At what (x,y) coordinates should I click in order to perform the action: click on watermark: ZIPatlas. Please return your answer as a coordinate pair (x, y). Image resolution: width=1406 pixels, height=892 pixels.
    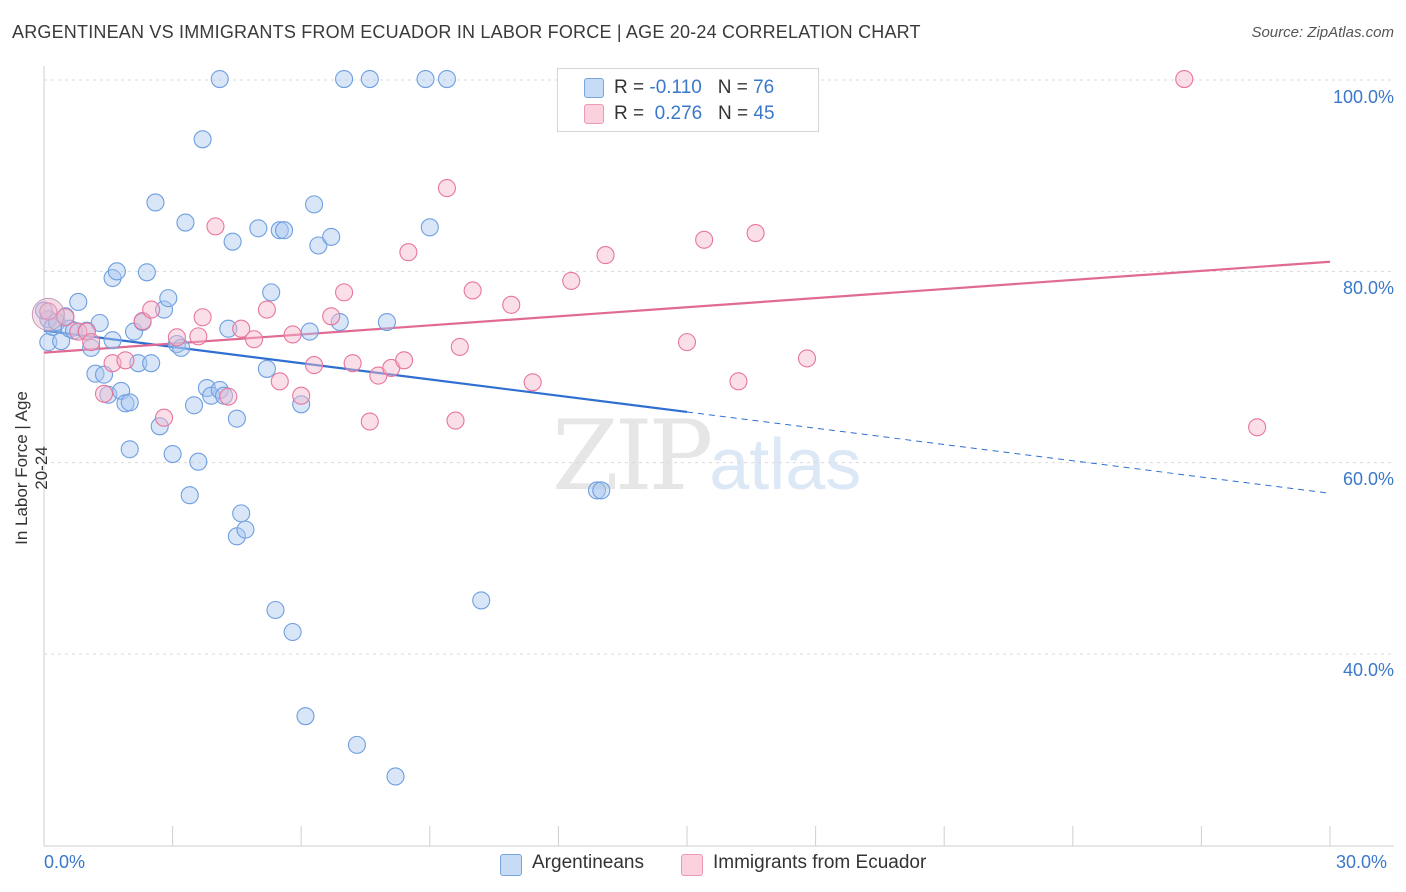
    Looking at the image, I should click on (706, 456).